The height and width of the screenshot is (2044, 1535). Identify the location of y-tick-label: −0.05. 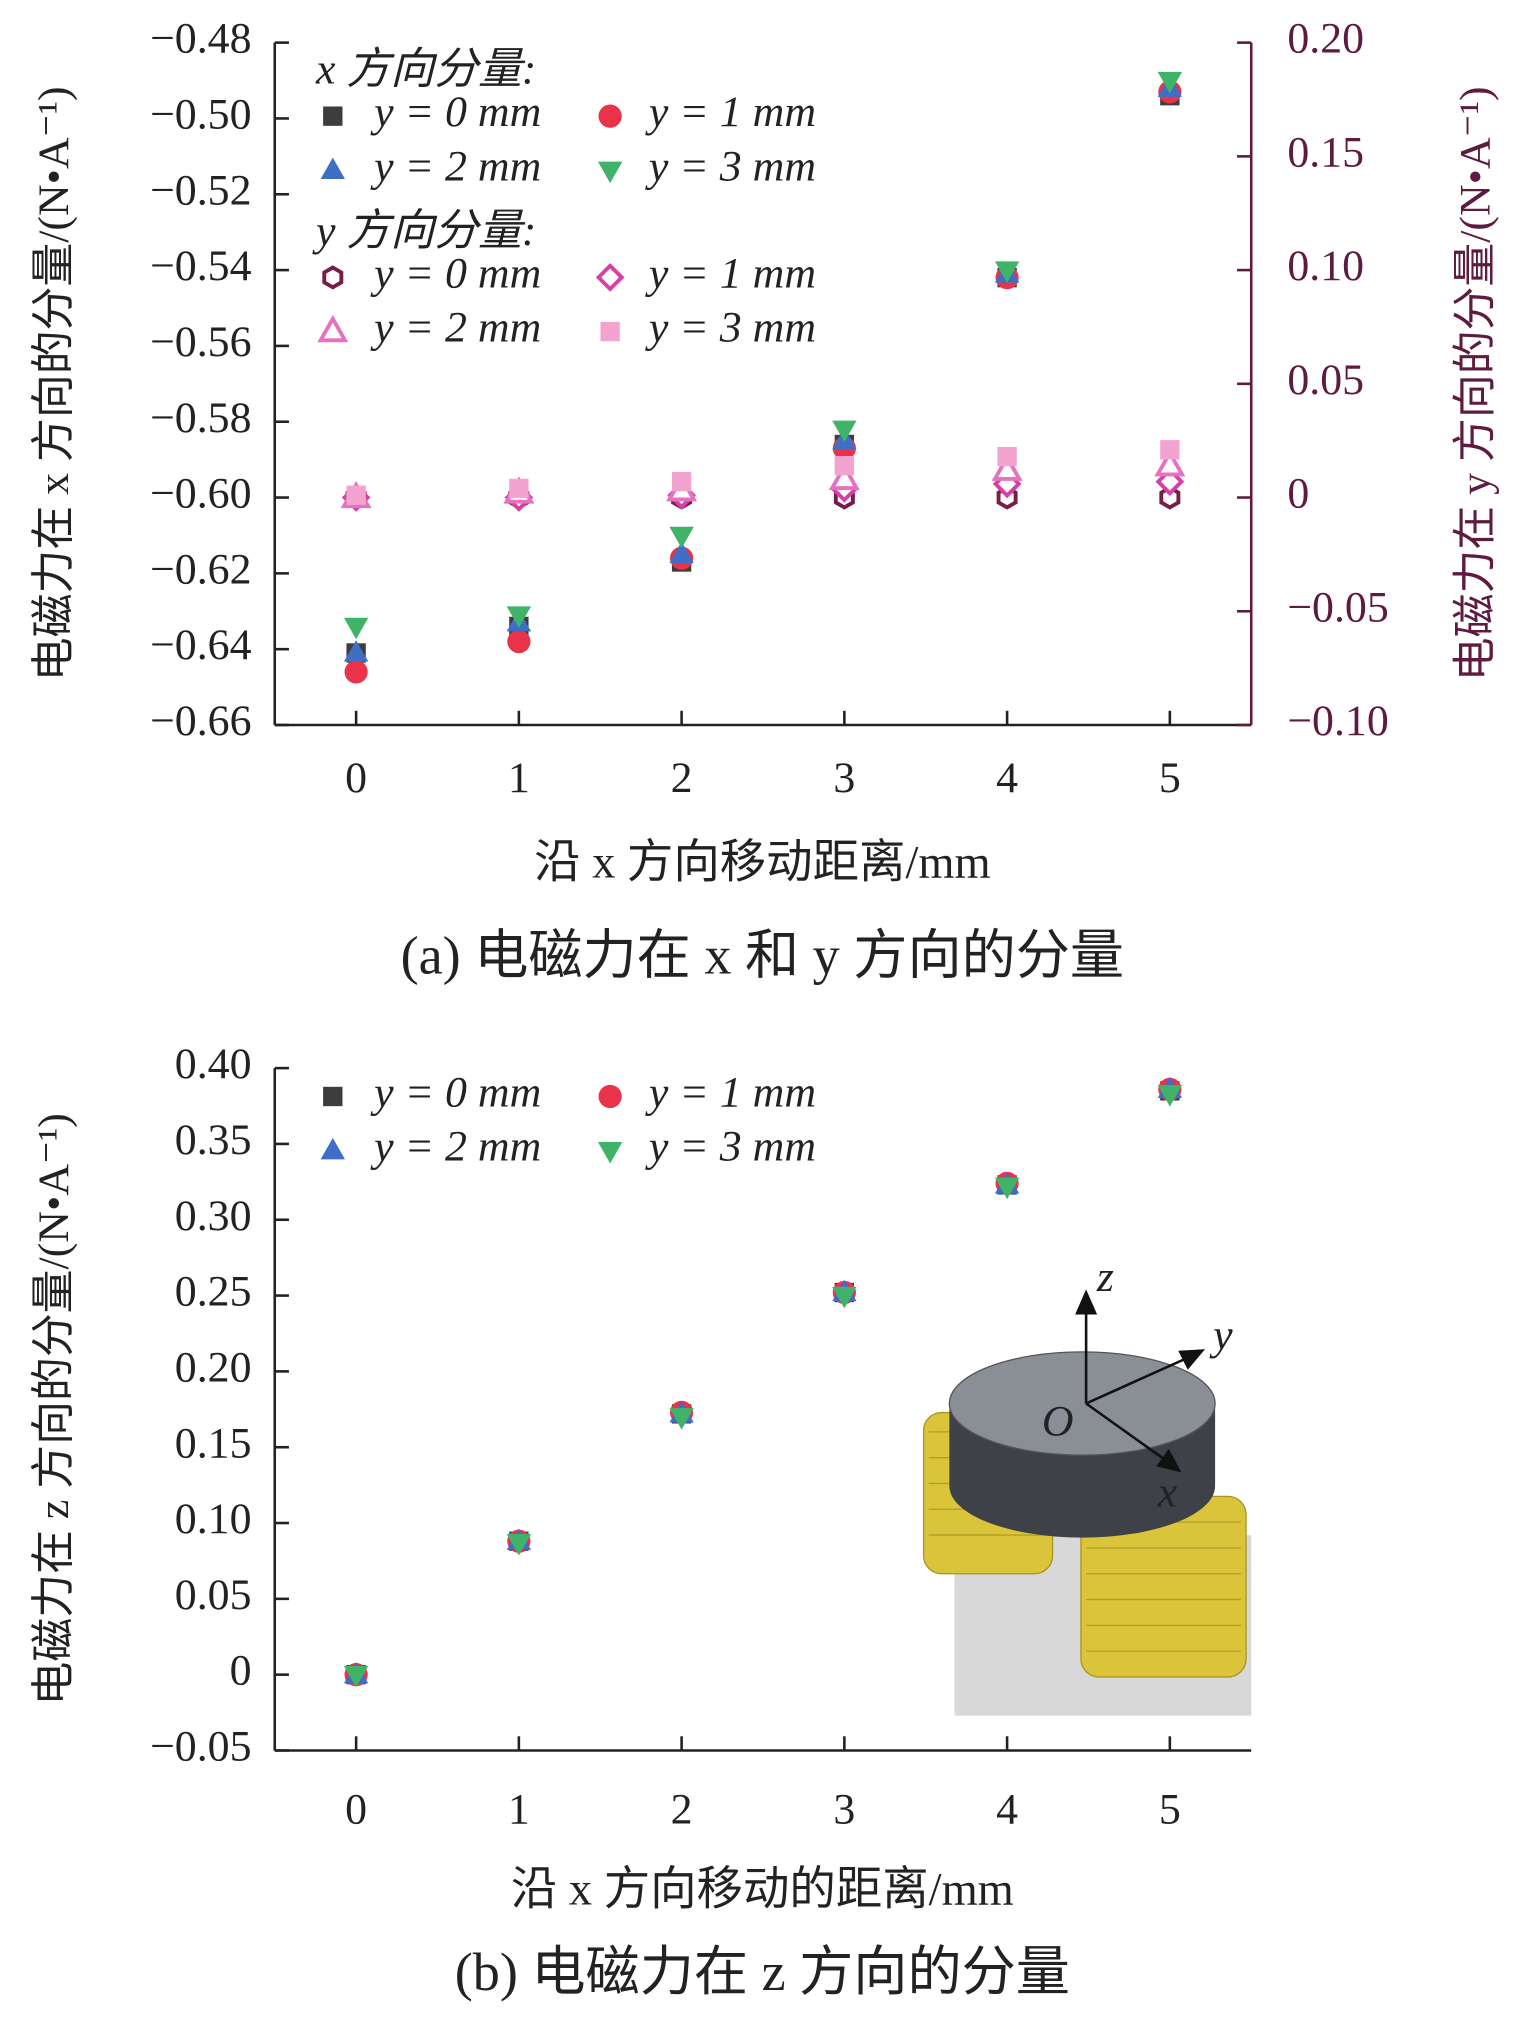
(200, 1747).